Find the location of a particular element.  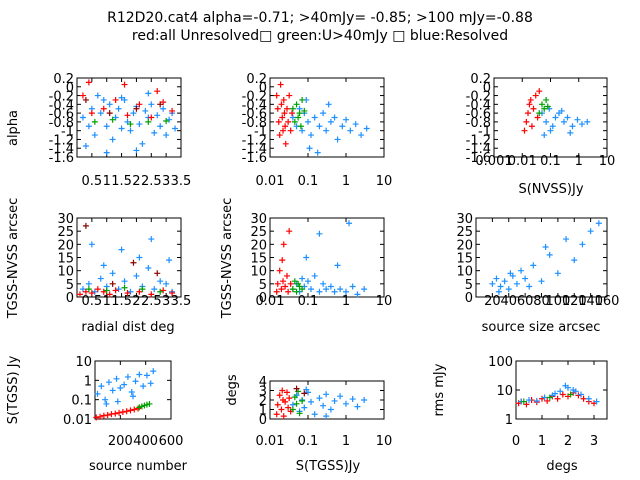

x-tick-label: 200 is located at coordinates (120, 441).